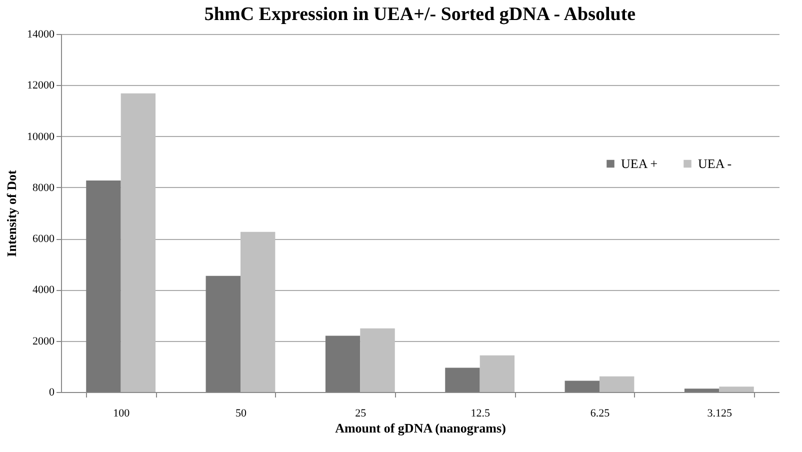  I want to click on chart-title: 5hmC Expression in UEA+/- Sorted gDNA - Absolute, so click(420, 14).